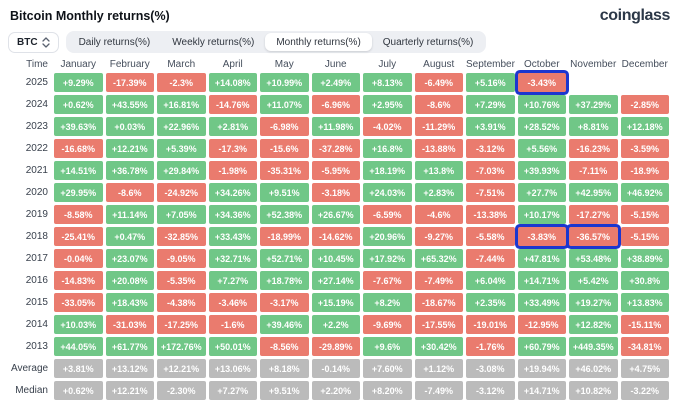 The height and width of the screenshot is (406, 680). Describe the element at coordinates (181, 236) in the screenshot. I see `return-cell: -32.85%` at that location.